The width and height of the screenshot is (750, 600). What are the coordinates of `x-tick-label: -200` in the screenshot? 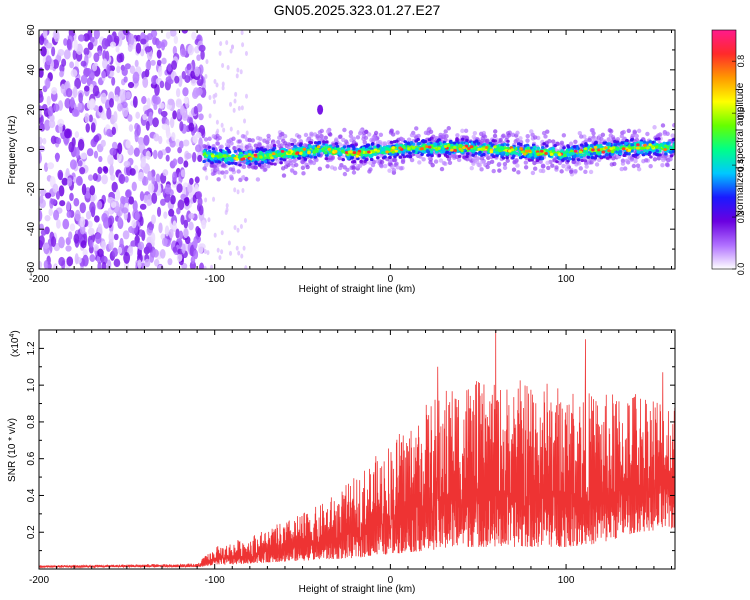 It's located at (39, 580).